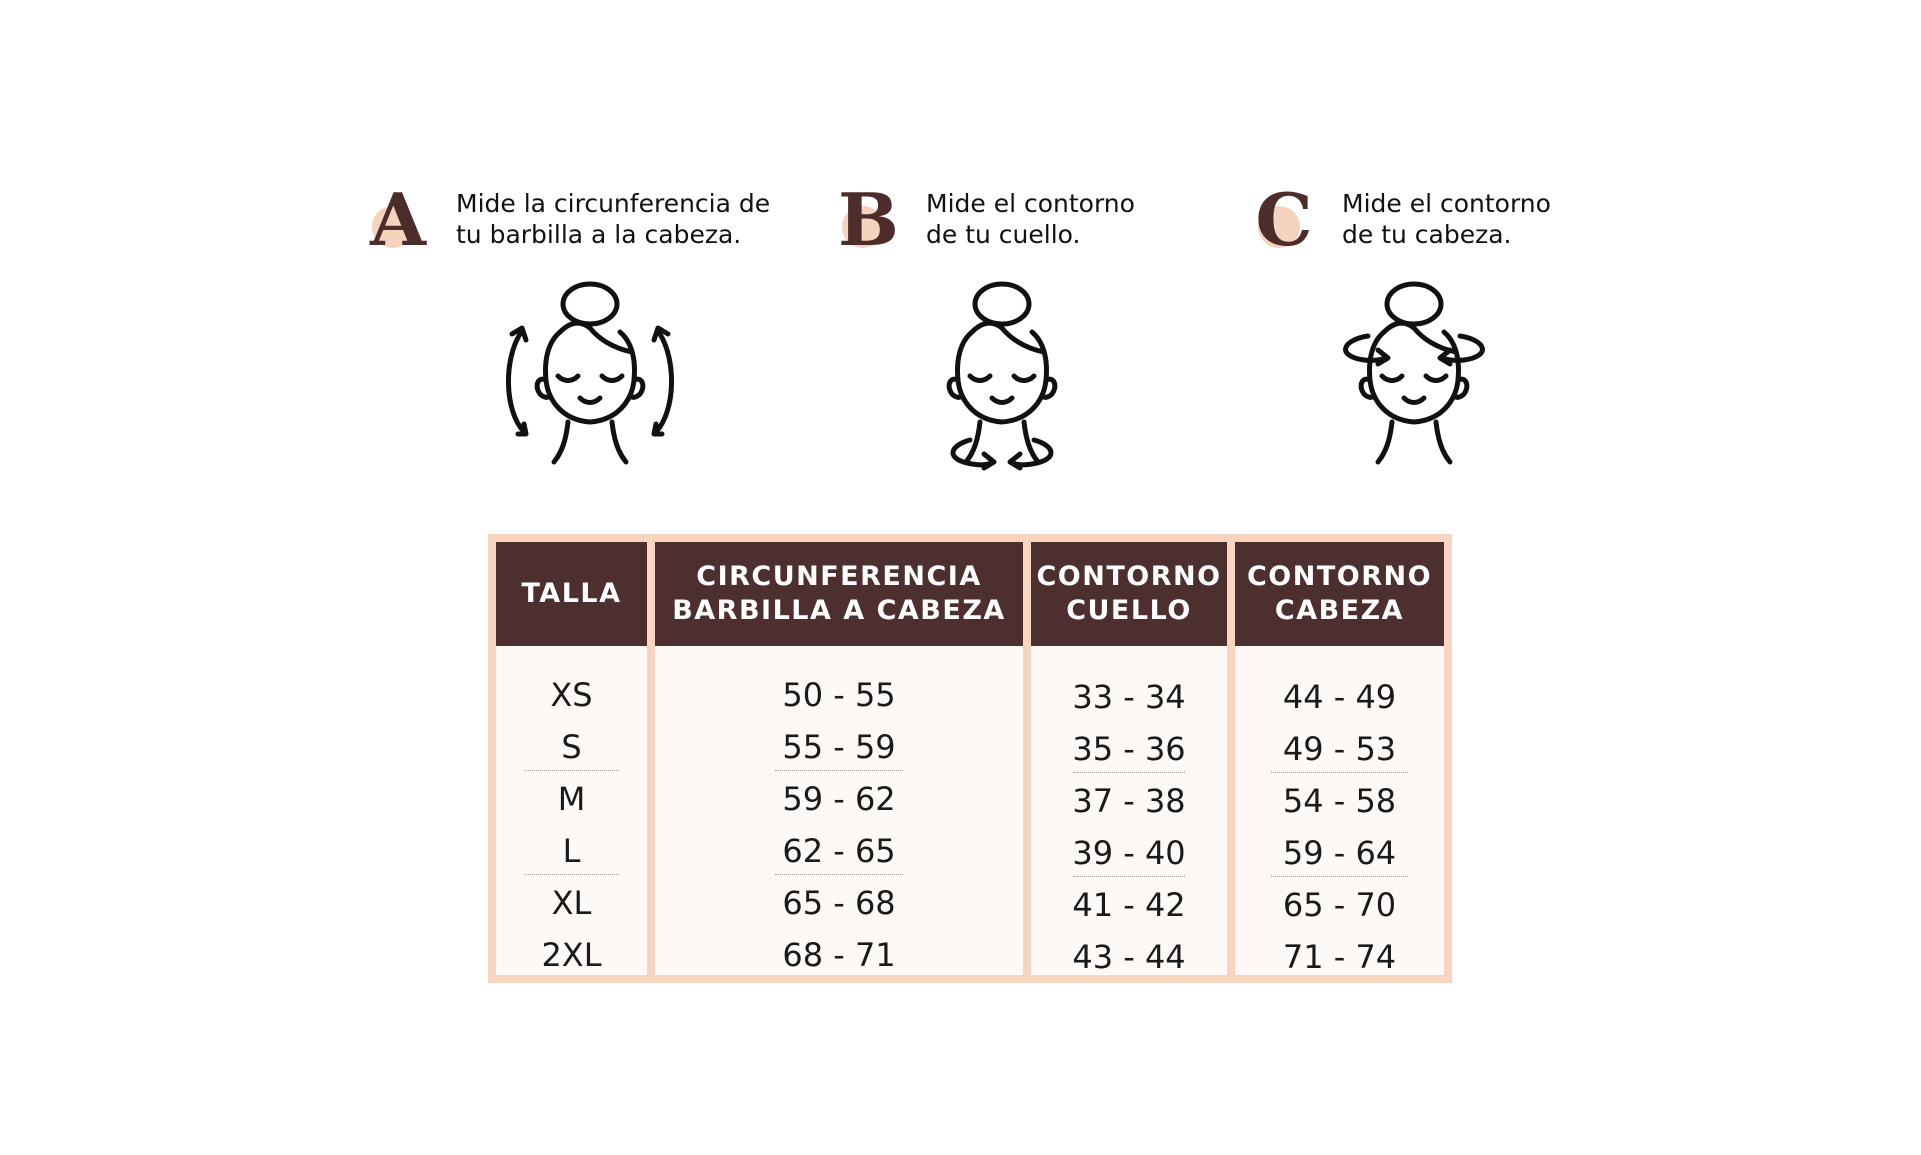 The height and width of the screenshot is (1155, 1921). I want to click on table-cell: 50 - 55, so click(839, 695).